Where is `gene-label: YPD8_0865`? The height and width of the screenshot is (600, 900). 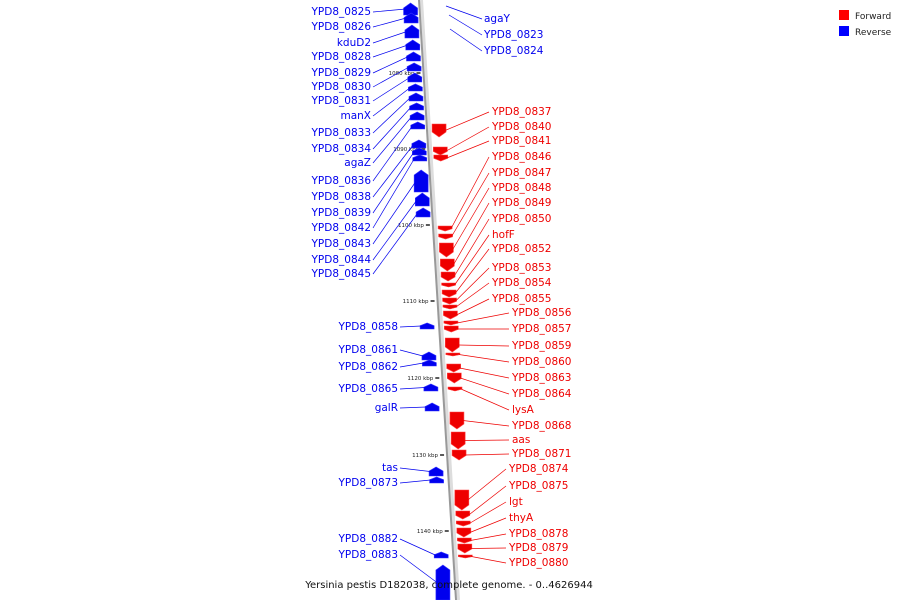
gene-label: YPD8_0865 is located at coordinates (368, 389).